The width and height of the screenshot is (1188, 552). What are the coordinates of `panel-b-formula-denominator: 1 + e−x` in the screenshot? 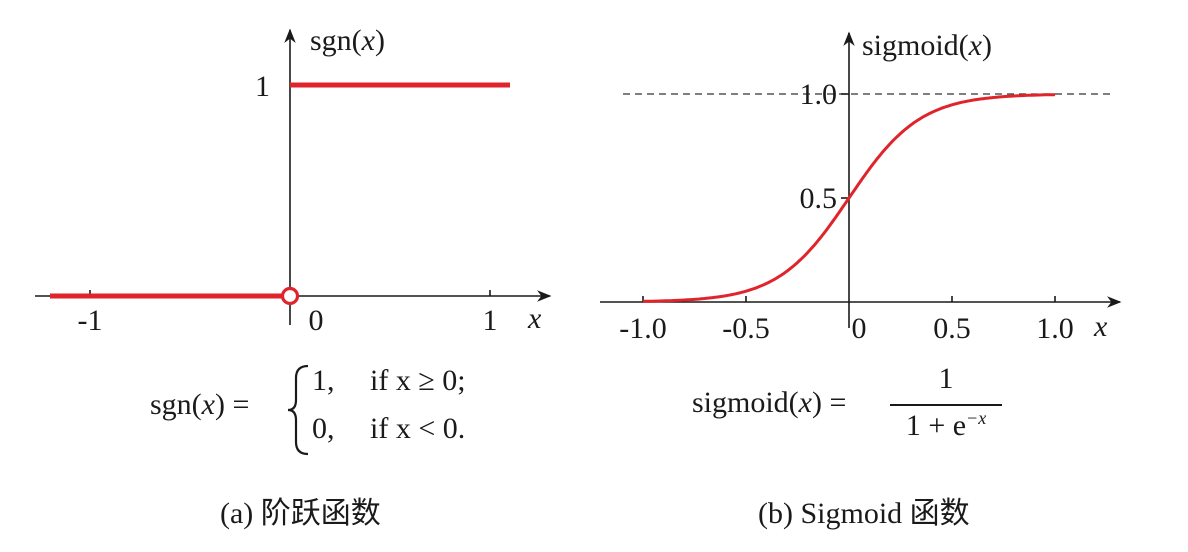 It's located at (946, 425).